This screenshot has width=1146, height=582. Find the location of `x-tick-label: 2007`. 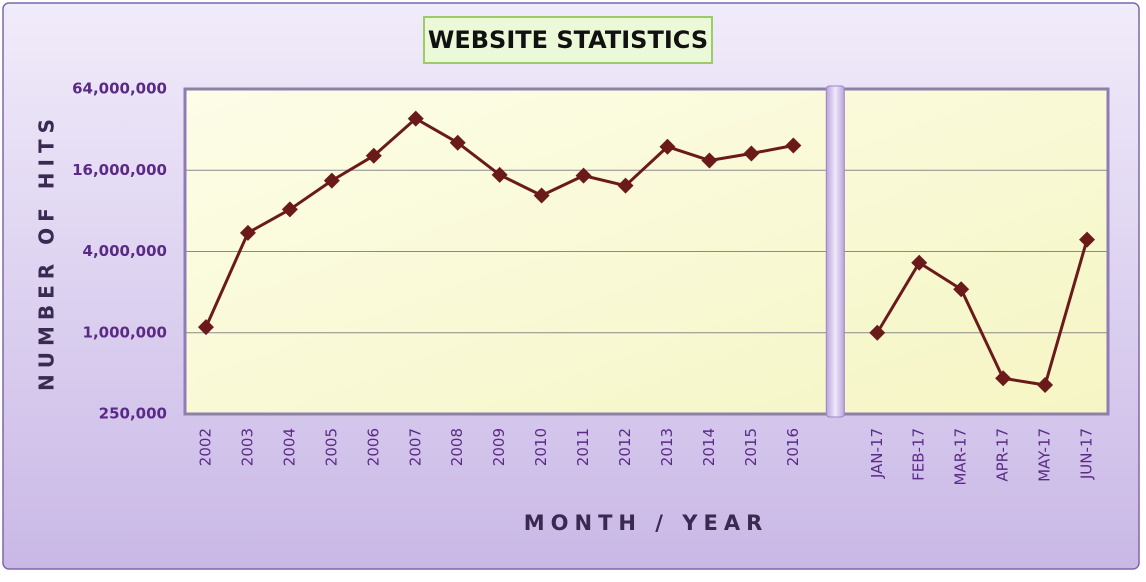

x-tick-label: 2007 is located at coordinates (415, 447).